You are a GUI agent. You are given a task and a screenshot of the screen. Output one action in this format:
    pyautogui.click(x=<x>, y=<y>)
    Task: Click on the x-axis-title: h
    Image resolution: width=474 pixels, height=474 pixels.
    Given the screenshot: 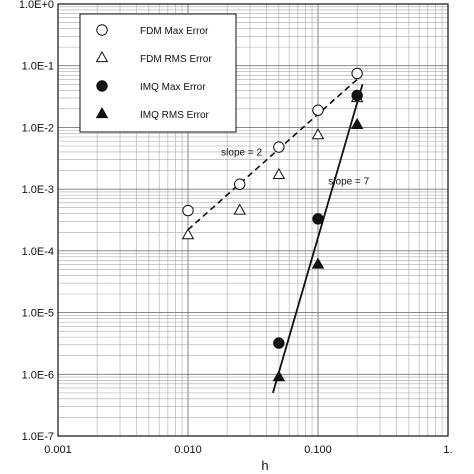 What is the action you would take?
    pyautogui.click(x=264, y=465)
    